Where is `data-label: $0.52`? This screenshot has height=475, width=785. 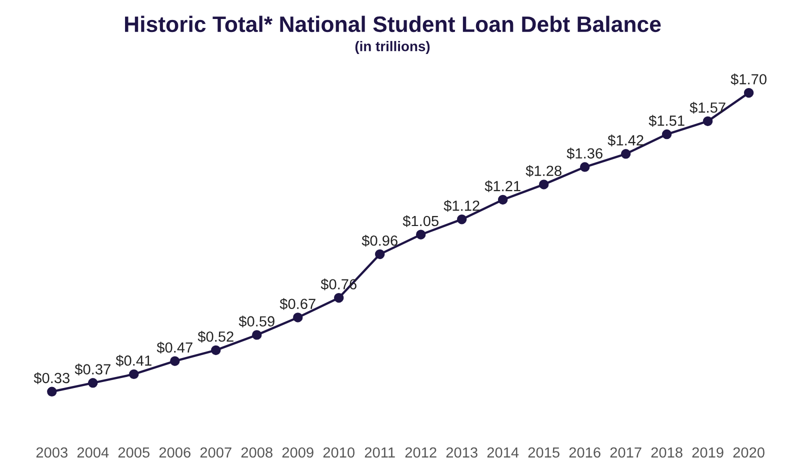
data-label: $0.52 is located at coordinates (216, 336).